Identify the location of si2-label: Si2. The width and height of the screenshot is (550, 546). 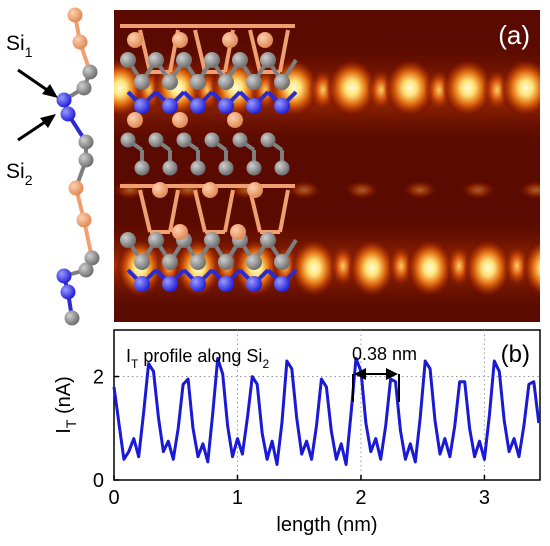
(19, 174).